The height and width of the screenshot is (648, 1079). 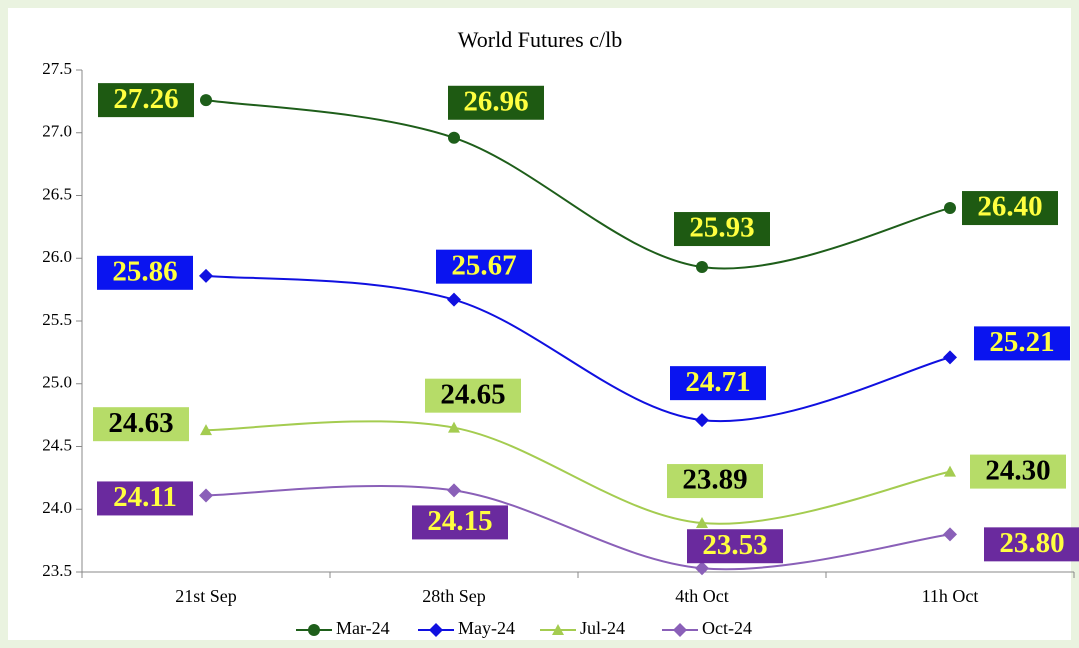 I want to click on data-label-text: 26.40, so click(x=1009, y=207).